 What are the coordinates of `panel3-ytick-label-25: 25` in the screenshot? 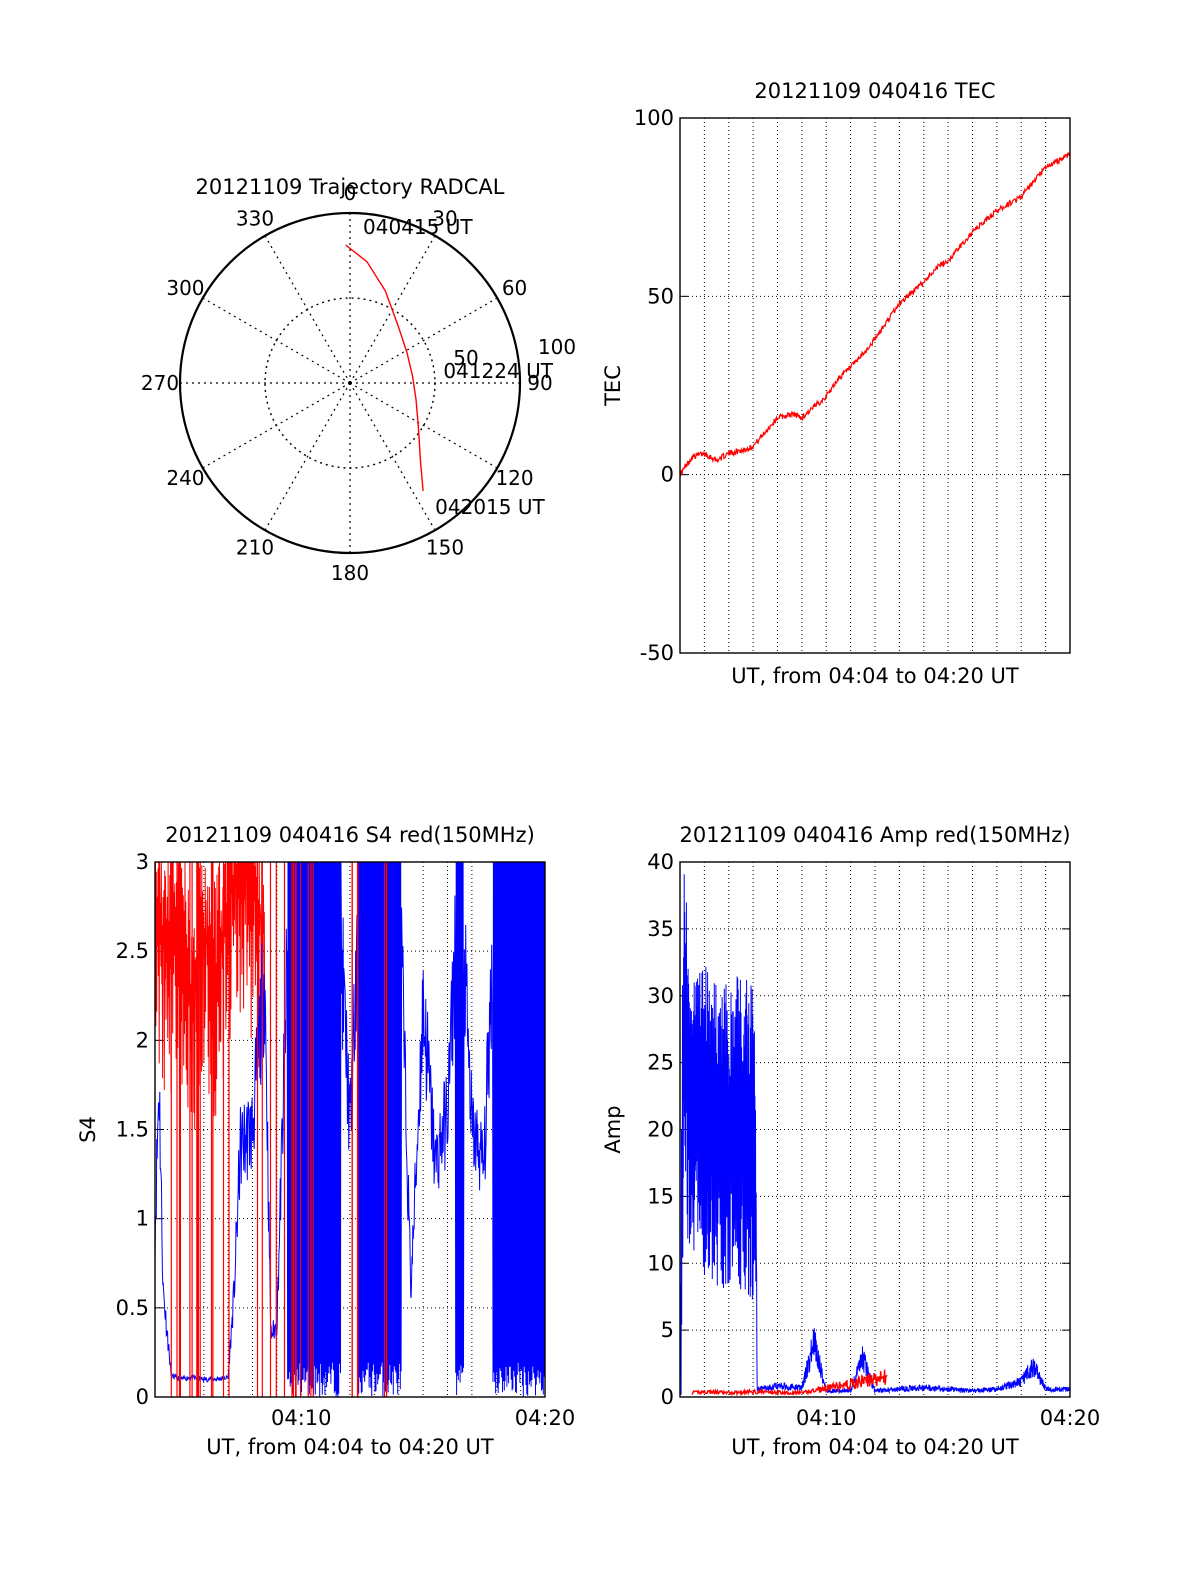 It's located at (660, 1063).